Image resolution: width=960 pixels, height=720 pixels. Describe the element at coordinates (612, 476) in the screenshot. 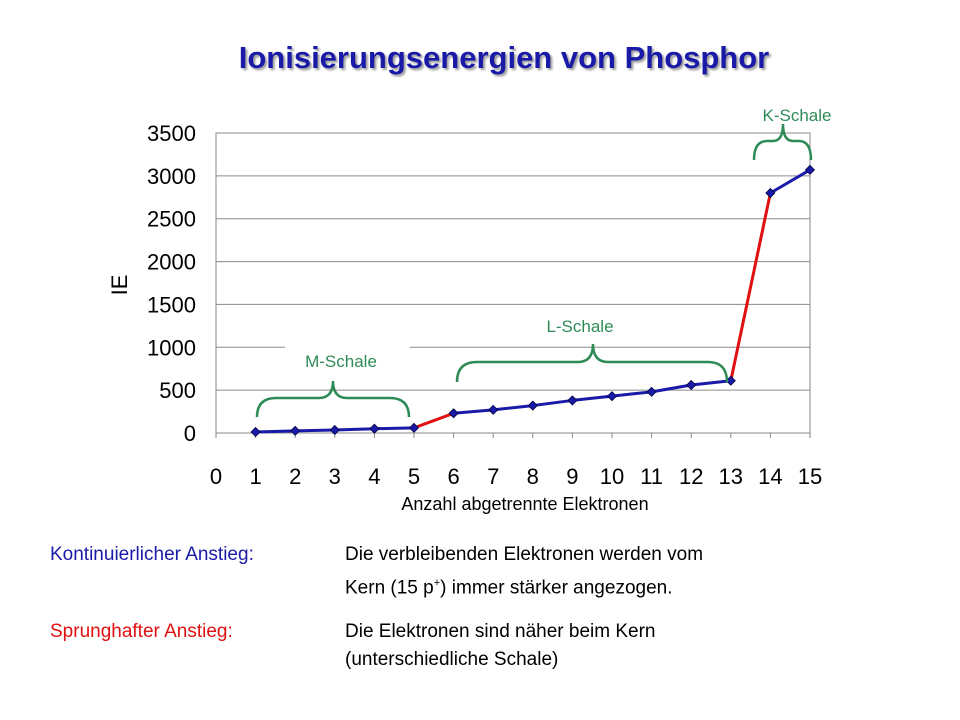

I see `x-tick-label: 10` at that location.